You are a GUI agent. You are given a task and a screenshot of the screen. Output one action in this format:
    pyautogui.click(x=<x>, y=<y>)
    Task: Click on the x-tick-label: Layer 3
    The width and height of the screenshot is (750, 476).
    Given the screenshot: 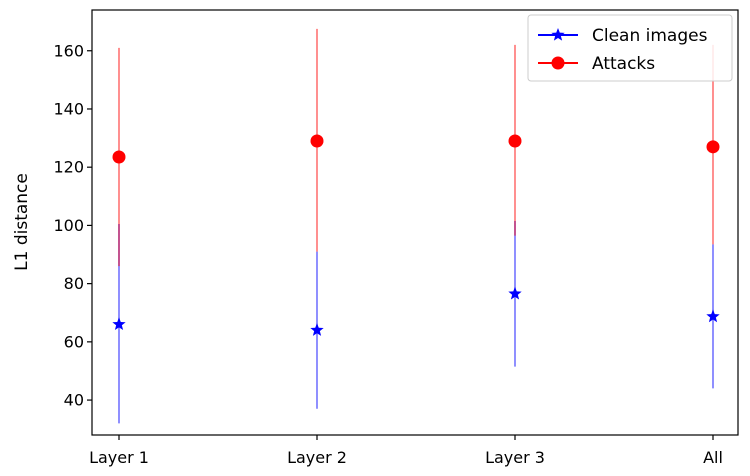 What is the action you would take?
    pyautogui.click(x=515, y=457)
    